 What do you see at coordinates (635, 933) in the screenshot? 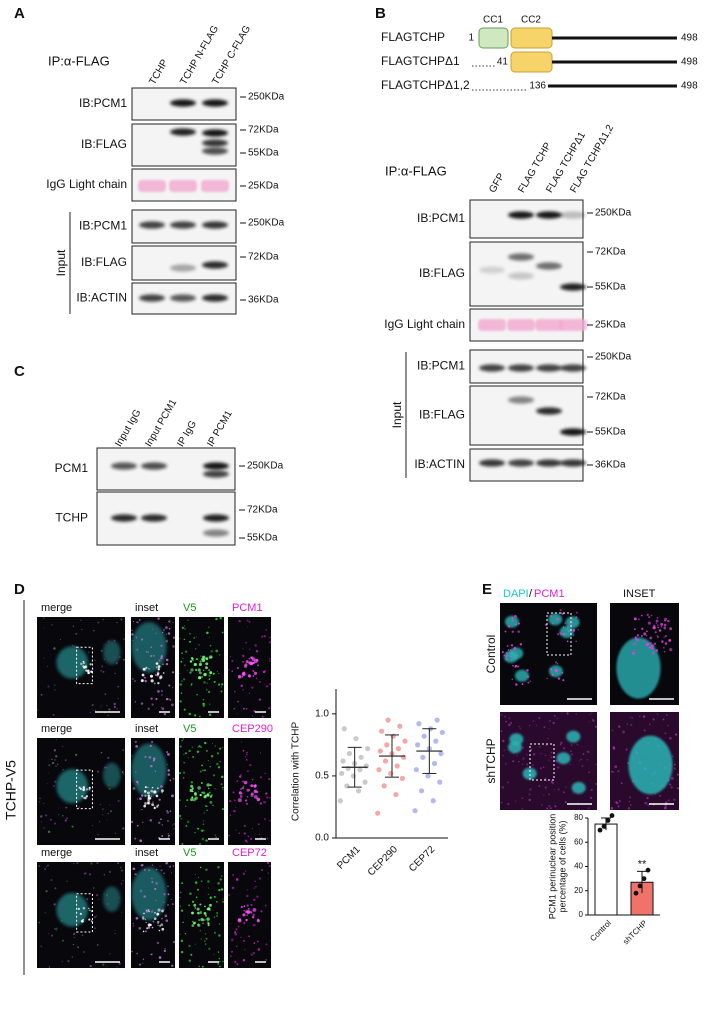
I see `x-tick-label: shTCHP` at bounding box center [635, 933].